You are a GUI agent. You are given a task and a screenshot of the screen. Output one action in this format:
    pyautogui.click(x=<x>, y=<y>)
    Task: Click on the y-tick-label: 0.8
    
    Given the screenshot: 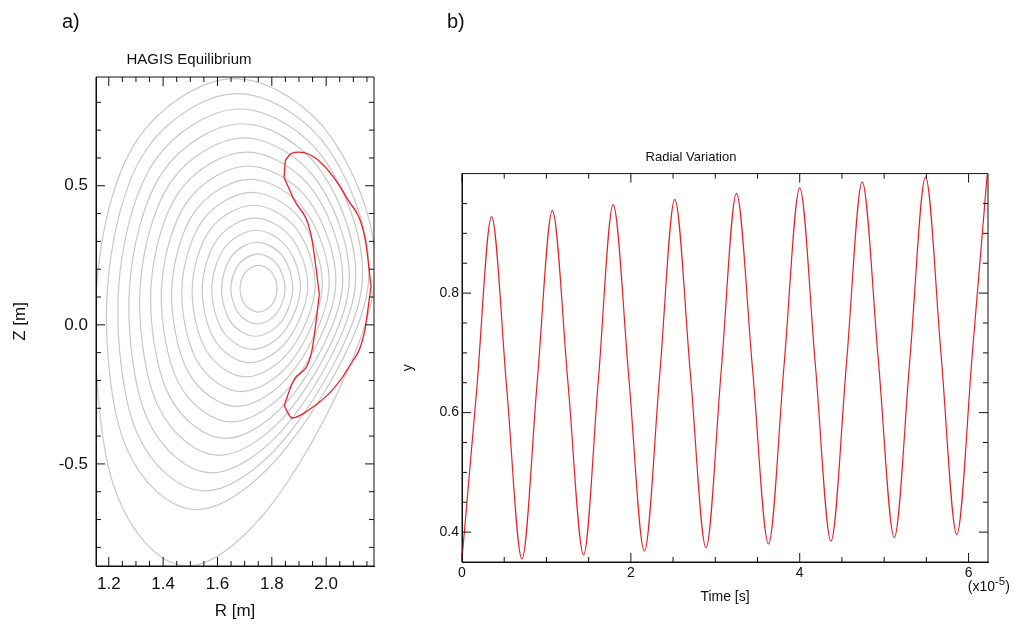 What is the action you would take?
    pyautogui.click(x=449, y=291)
    